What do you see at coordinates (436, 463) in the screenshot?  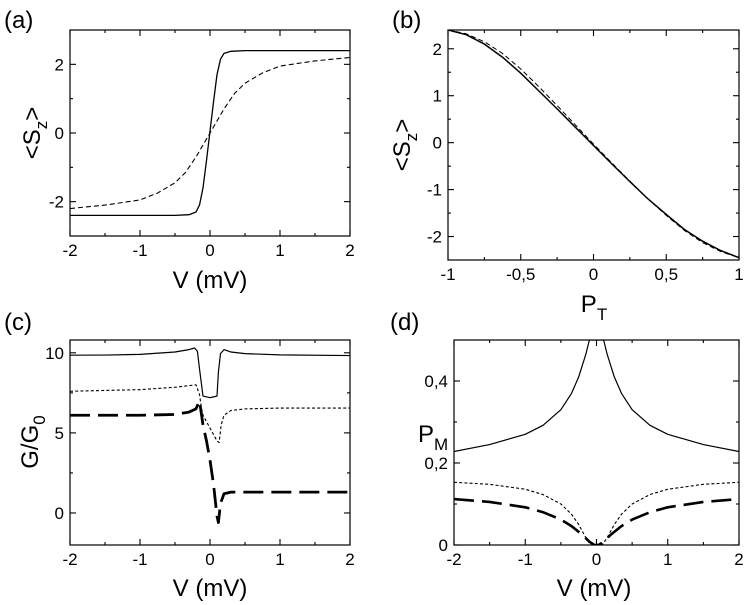 I see `y-tick-label: 0,2` at bounding box center [436, 463].